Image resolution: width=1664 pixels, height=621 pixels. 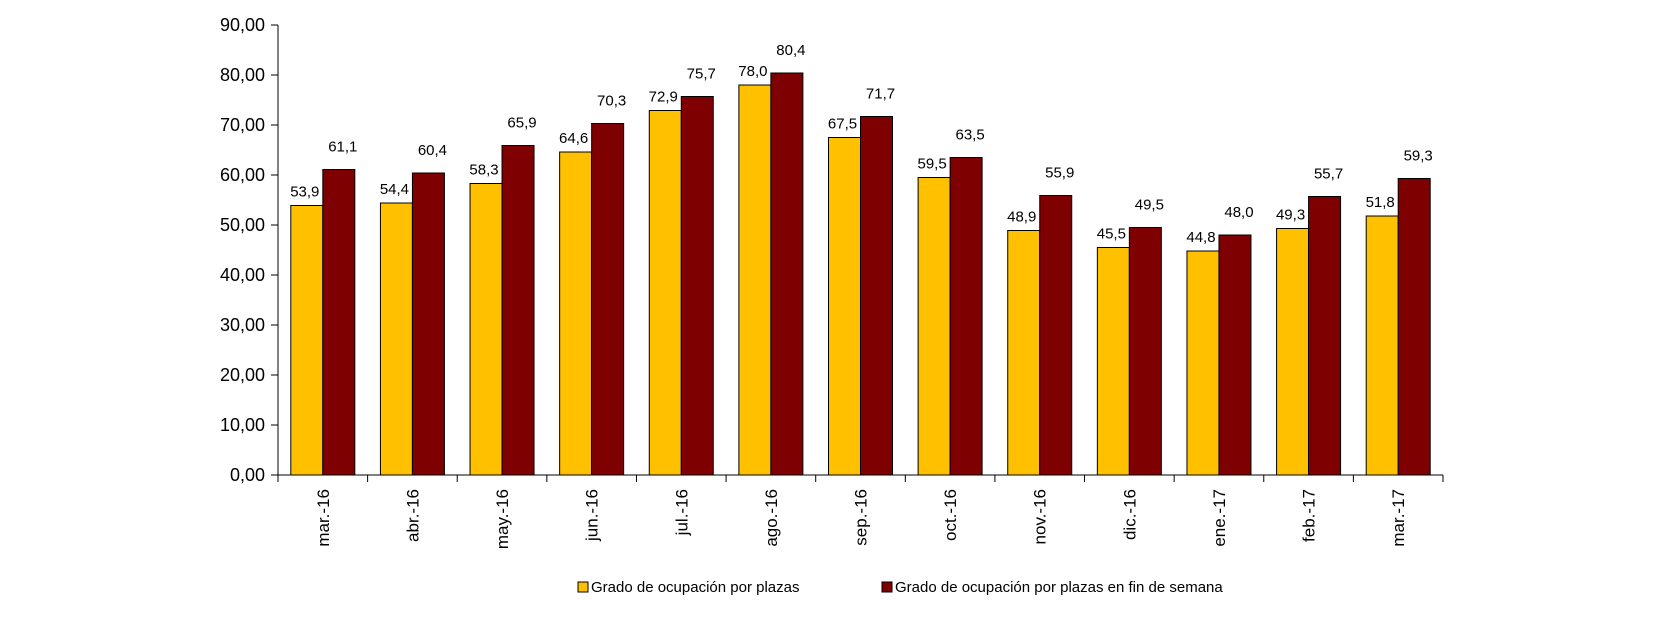 What do you see at coordinates (483, 170) in the screenshot?
I see `data-label-occupancy: 58,3` at bounding box center [483, 170].